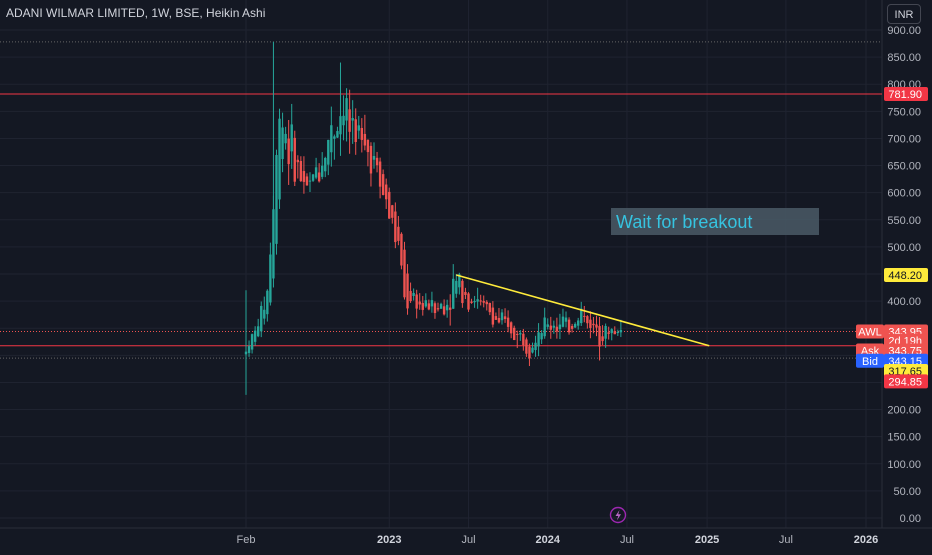 This screenshot has height=555, width=932. I want to click on annotation-box, so click(715, 221).